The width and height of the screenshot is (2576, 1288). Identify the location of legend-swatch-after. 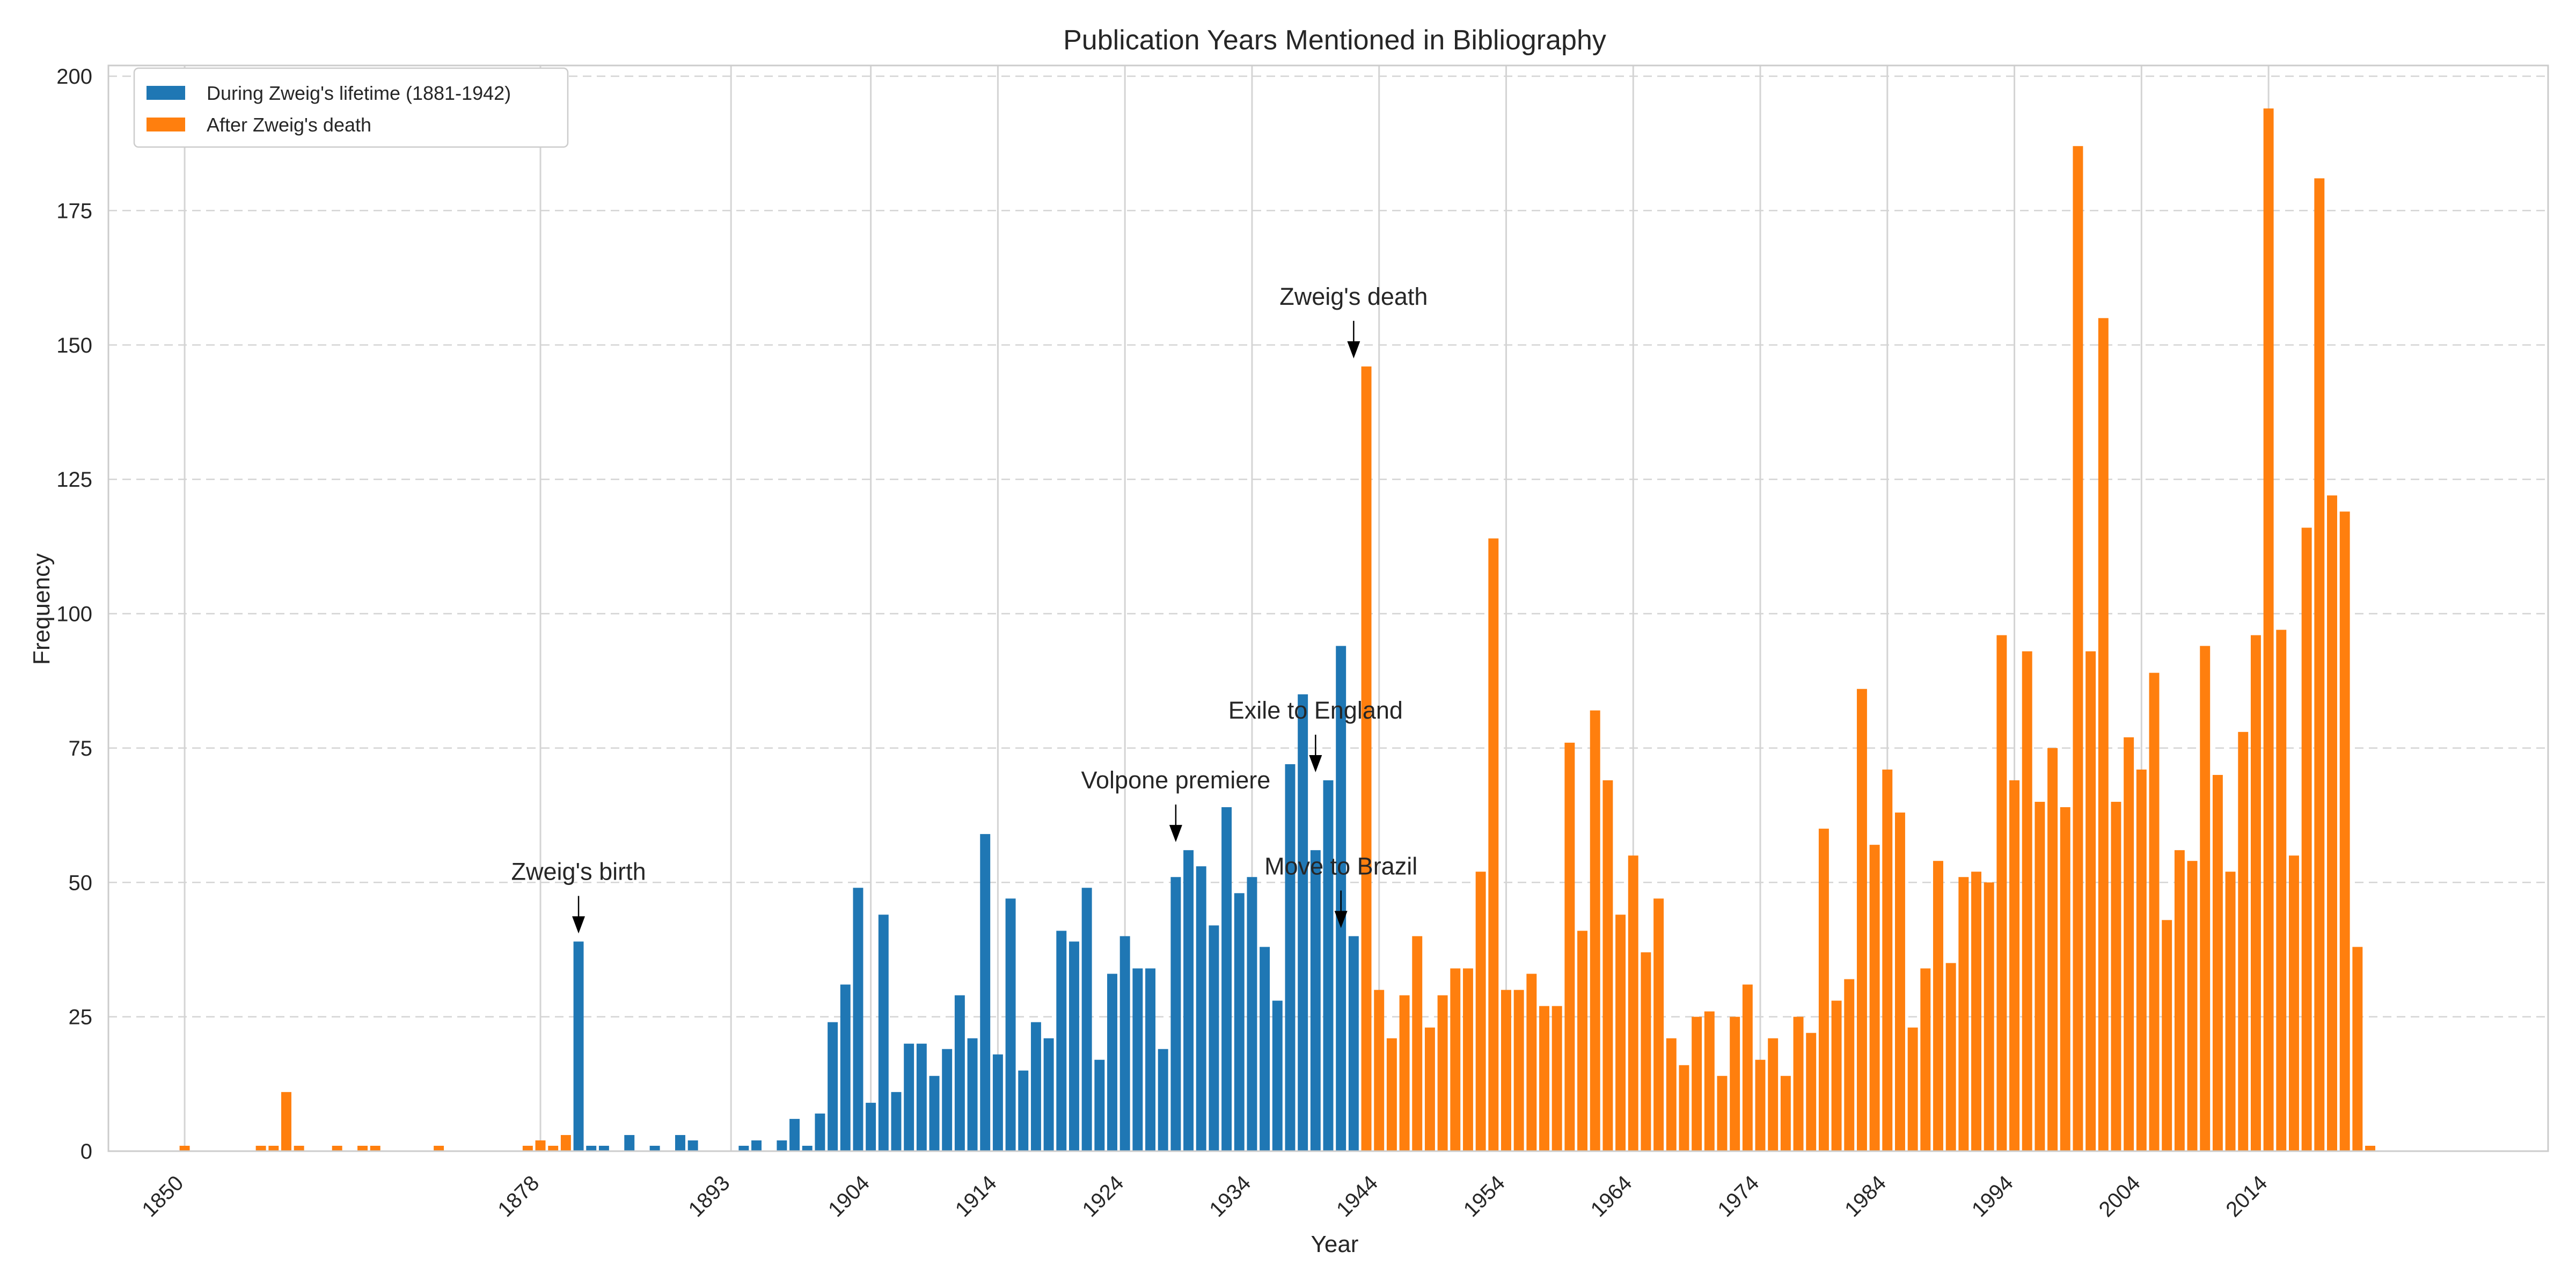
(166, 124).